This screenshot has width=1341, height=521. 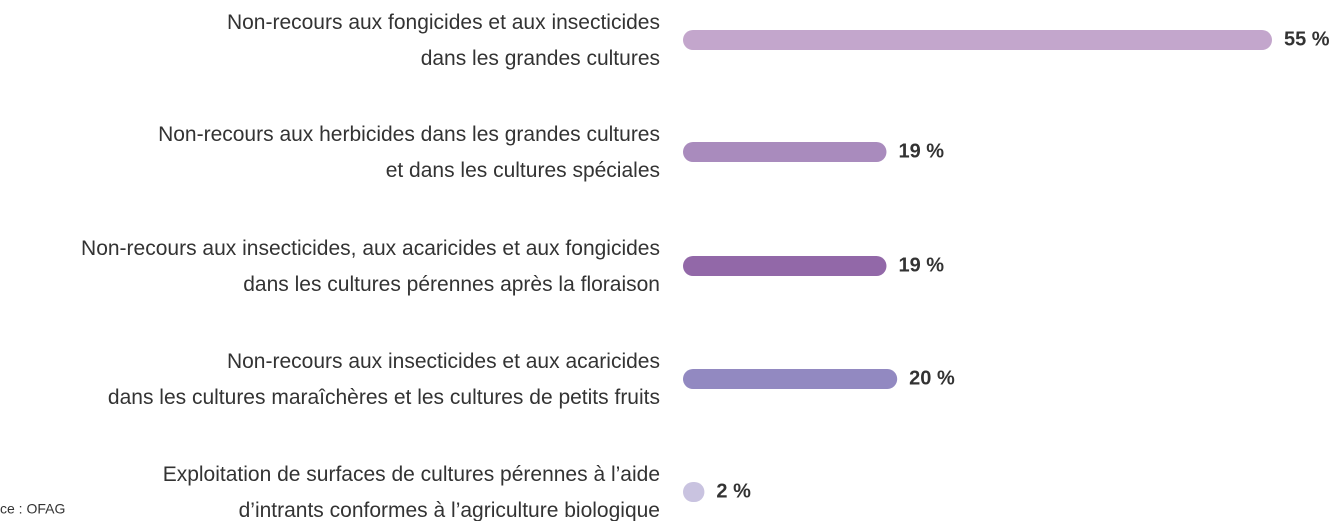 I want to click on value-label: 2 %, so click(x=733, y=491).